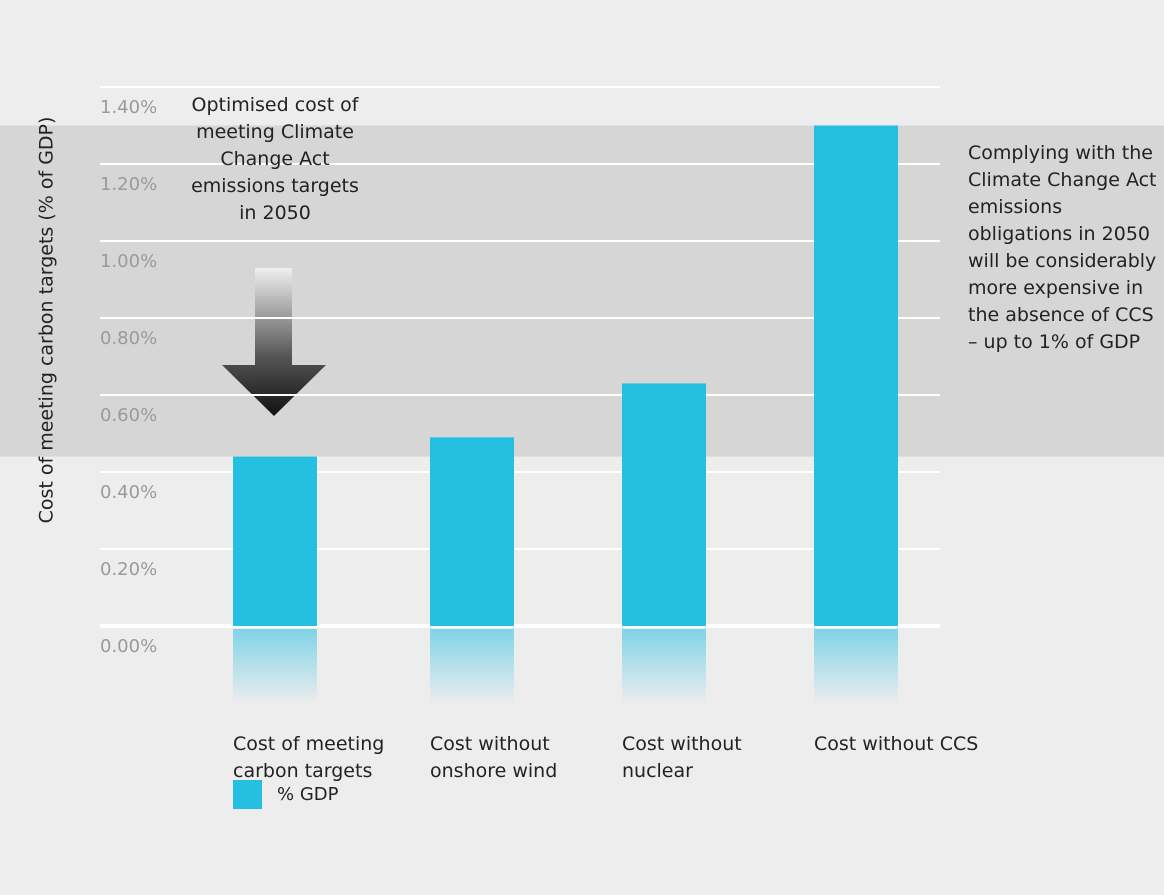 The image size is (1164, 895). I want to click on y-tick-label: 1.40%, so click(128, 107).